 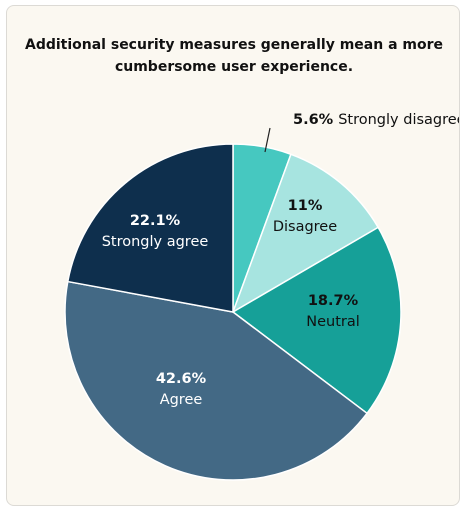 I want to click on slice-name-strongly-agree: Strongly agree, so click(x=155, y=242).